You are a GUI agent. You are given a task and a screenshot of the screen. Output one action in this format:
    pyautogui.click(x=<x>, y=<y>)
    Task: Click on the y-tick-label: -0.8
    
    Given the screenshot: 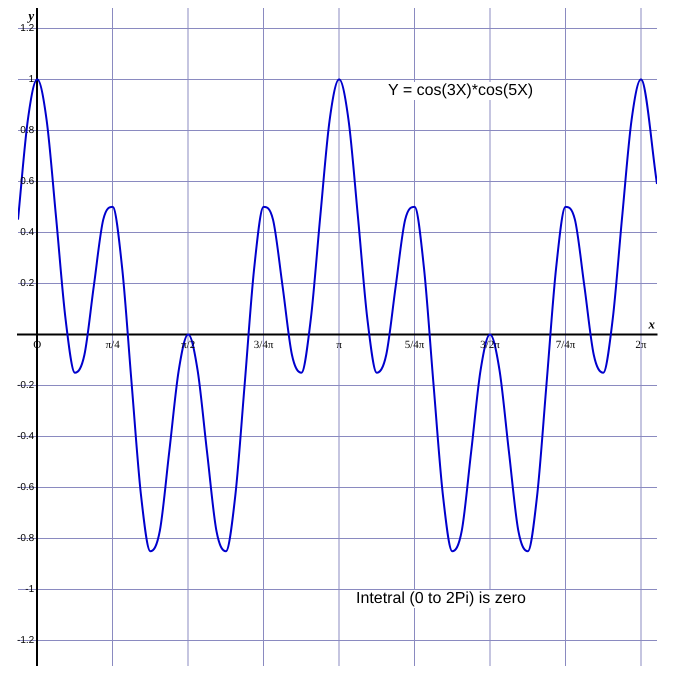 What is the action you would take?
    pyautogui.click(x=25, y=538)
    